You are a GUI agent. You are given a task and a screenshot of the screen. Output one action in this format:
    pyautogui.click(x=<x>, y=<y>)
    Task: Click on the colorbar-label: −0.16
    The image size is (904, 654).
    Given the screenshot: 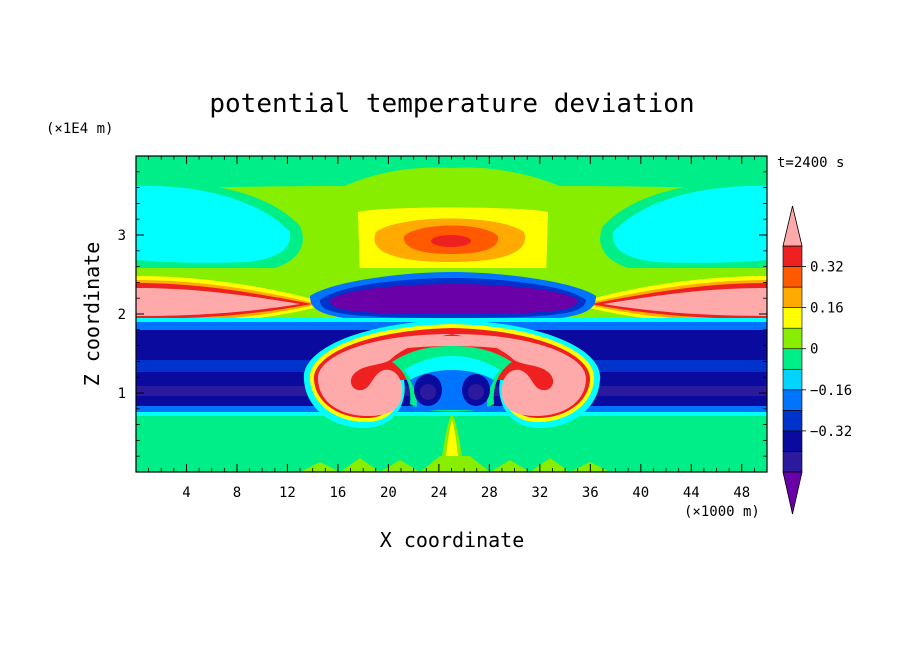 What is the action you would take?
    pyautogui.click(x=831, y=391)
    